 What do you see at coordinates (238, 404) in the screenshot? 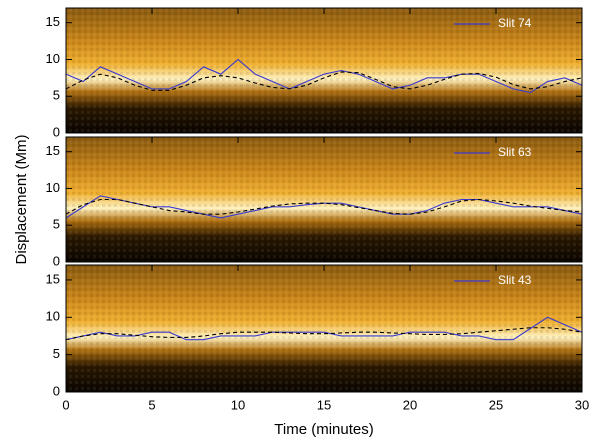
I see `x-tick-label: 10` at bounding box center [238, 404].